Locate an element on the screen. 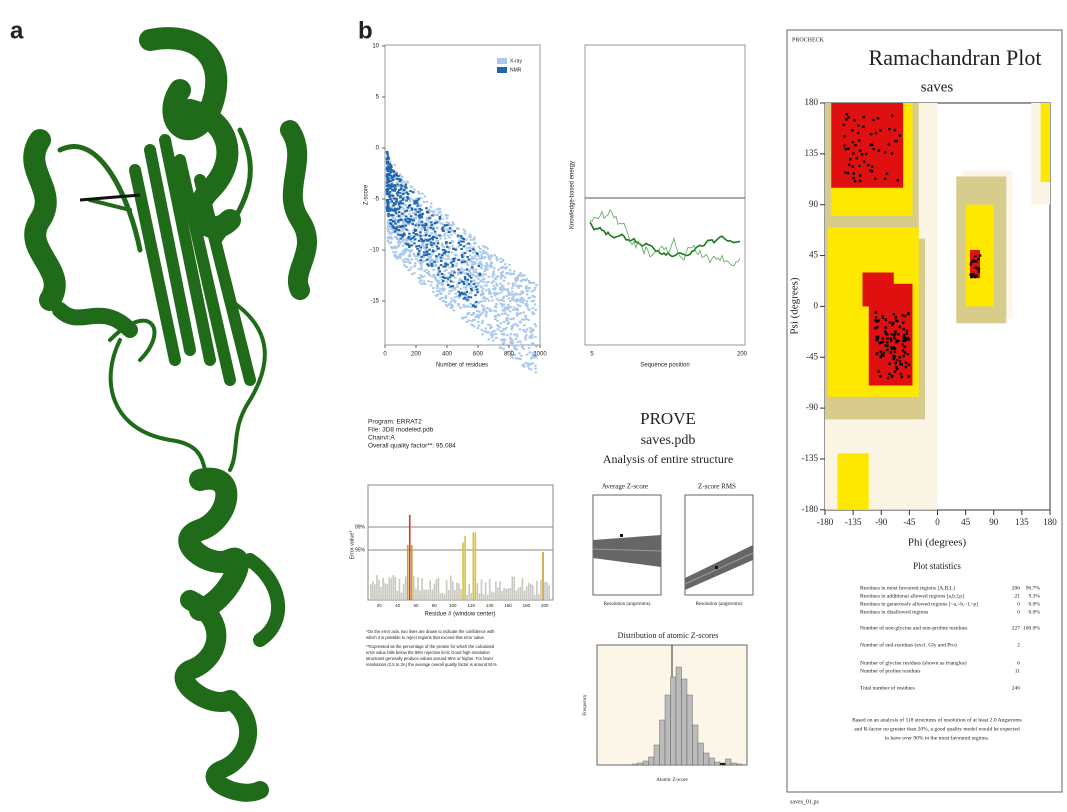  y-tick-label: 90 is located at coordinates (814, 204).